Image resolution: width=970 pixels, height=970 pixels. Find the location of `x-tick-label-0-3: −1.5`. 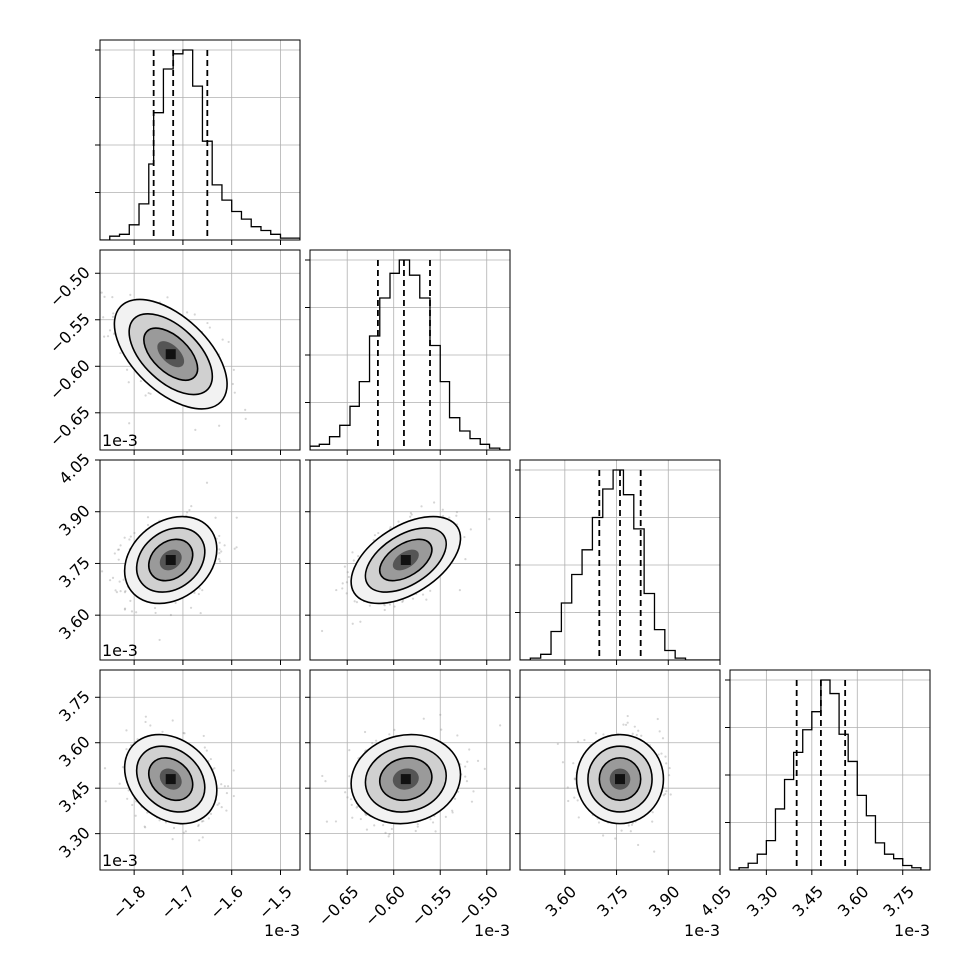

x-tick-label-0-3: −1.5 is located at coordinates (275, 902).